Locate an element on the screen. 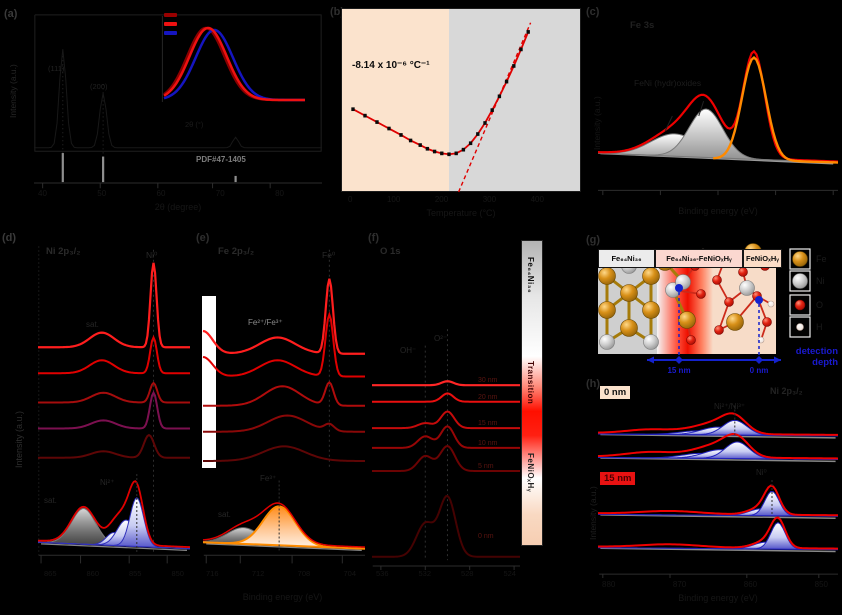 The height and width of the screenshot is (615, 842). ni-metal-annotation: Ni⁰ is located at coordinates (761, 472).